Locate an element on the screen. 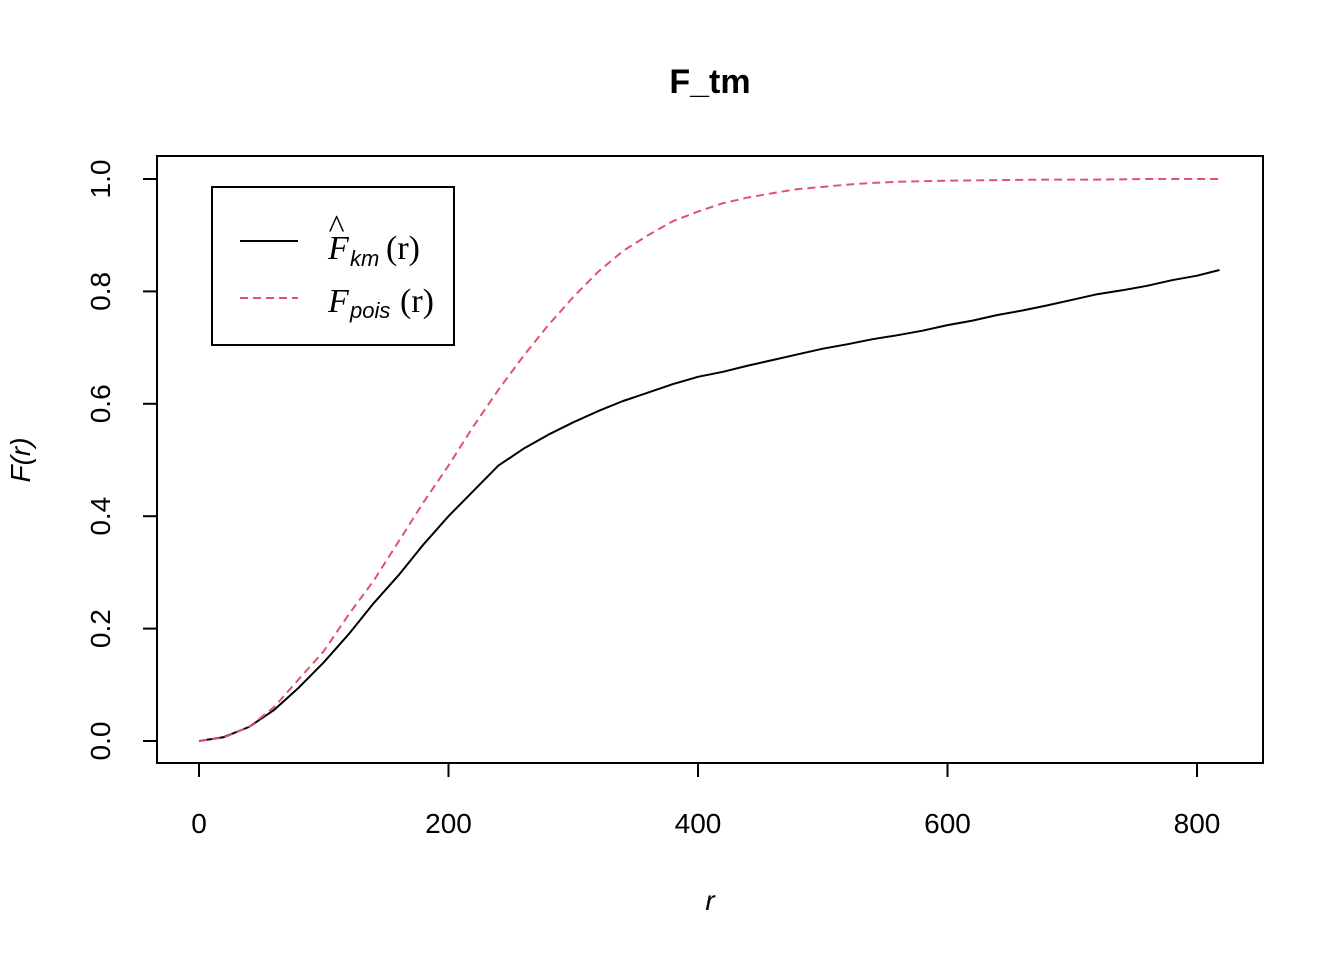 This screenshot has width=1344, height=960. chart-title: F_tm is located at coordinates (709, 82).